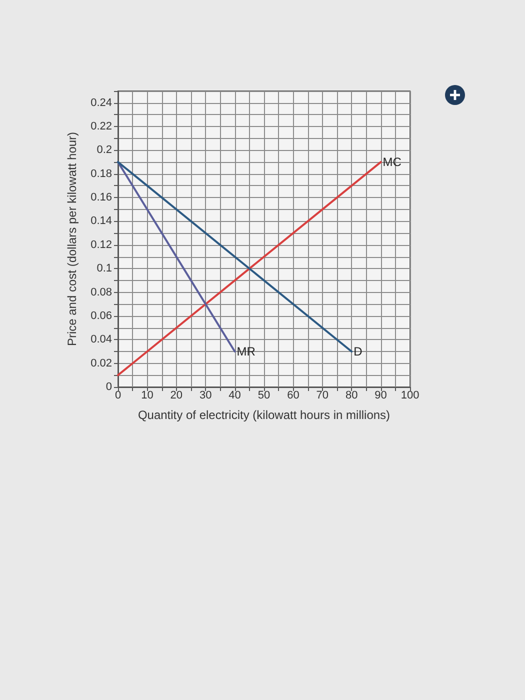  Describe the element at coordinates (392, 162) in the screenshot. I see `series-label: MC` at that location.